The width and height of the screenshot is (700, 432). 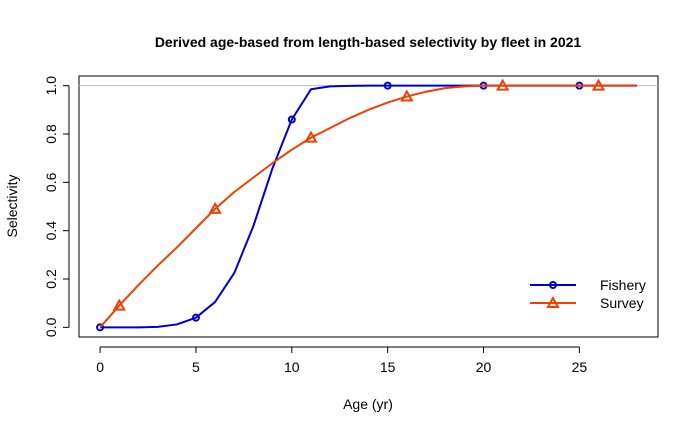 I want to click on legend-survey-label: Survey, so click(x=622, y=303).